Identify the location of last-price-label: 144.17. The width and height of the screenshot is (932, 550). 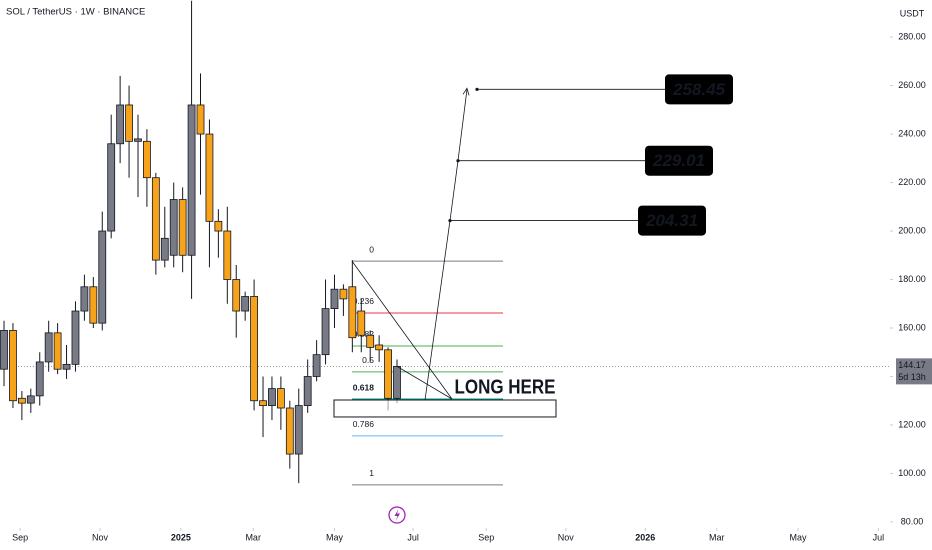
(912, 365).